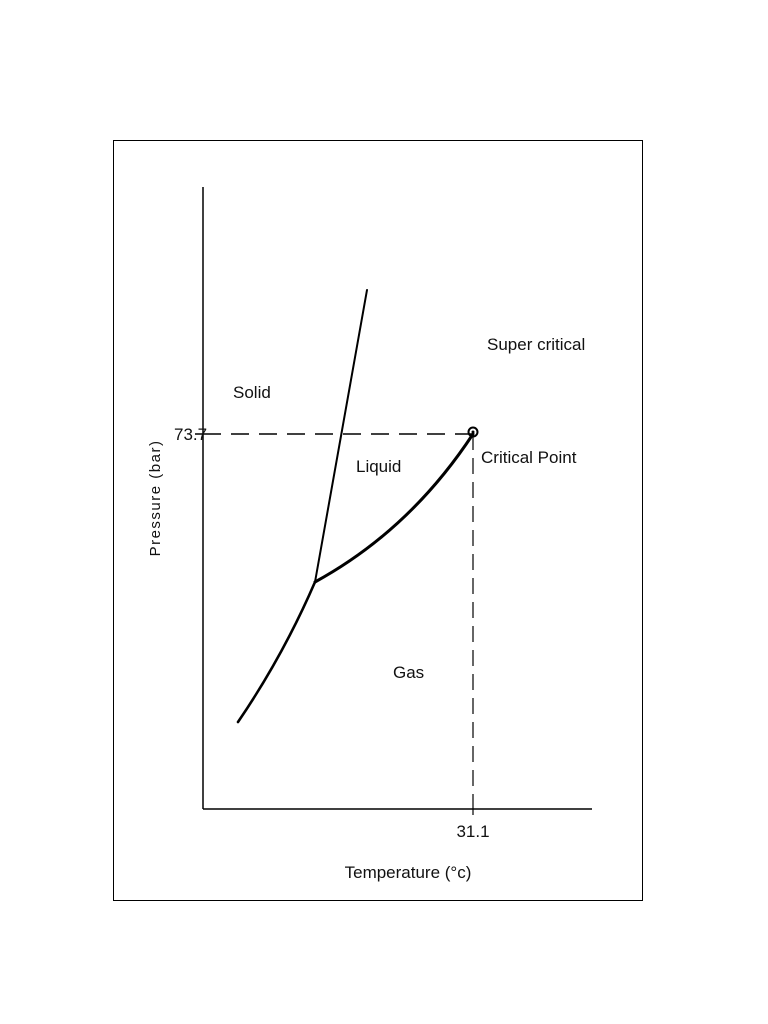  What do you see at coordinates (394, 508) in the screenshot?
I see `vaporization-curve` at bounding box center [394, 508].